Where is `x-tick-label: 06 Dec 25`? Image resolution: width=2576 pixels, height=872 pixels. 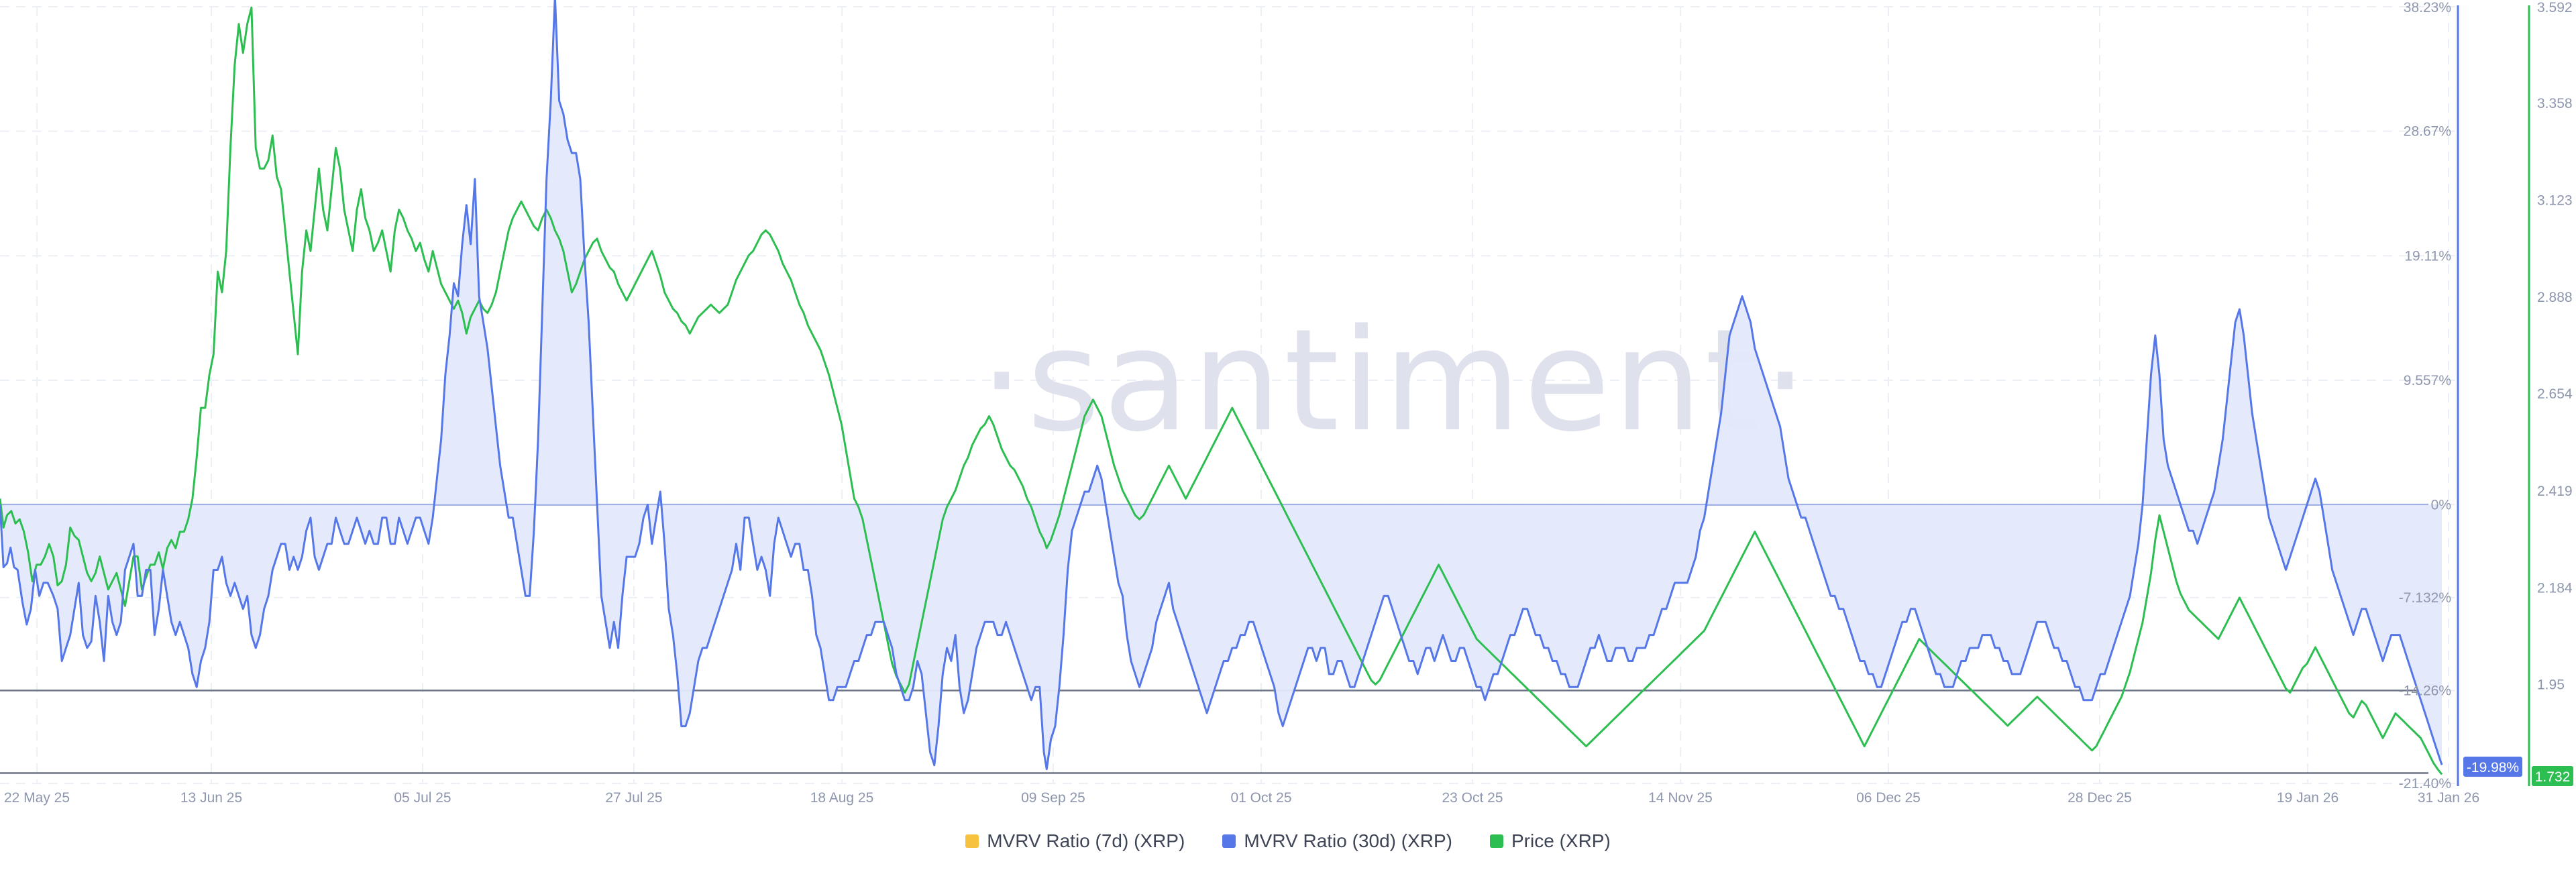 x-tick-label: 06 Dec 25 is located at coordinates (1888, 798).